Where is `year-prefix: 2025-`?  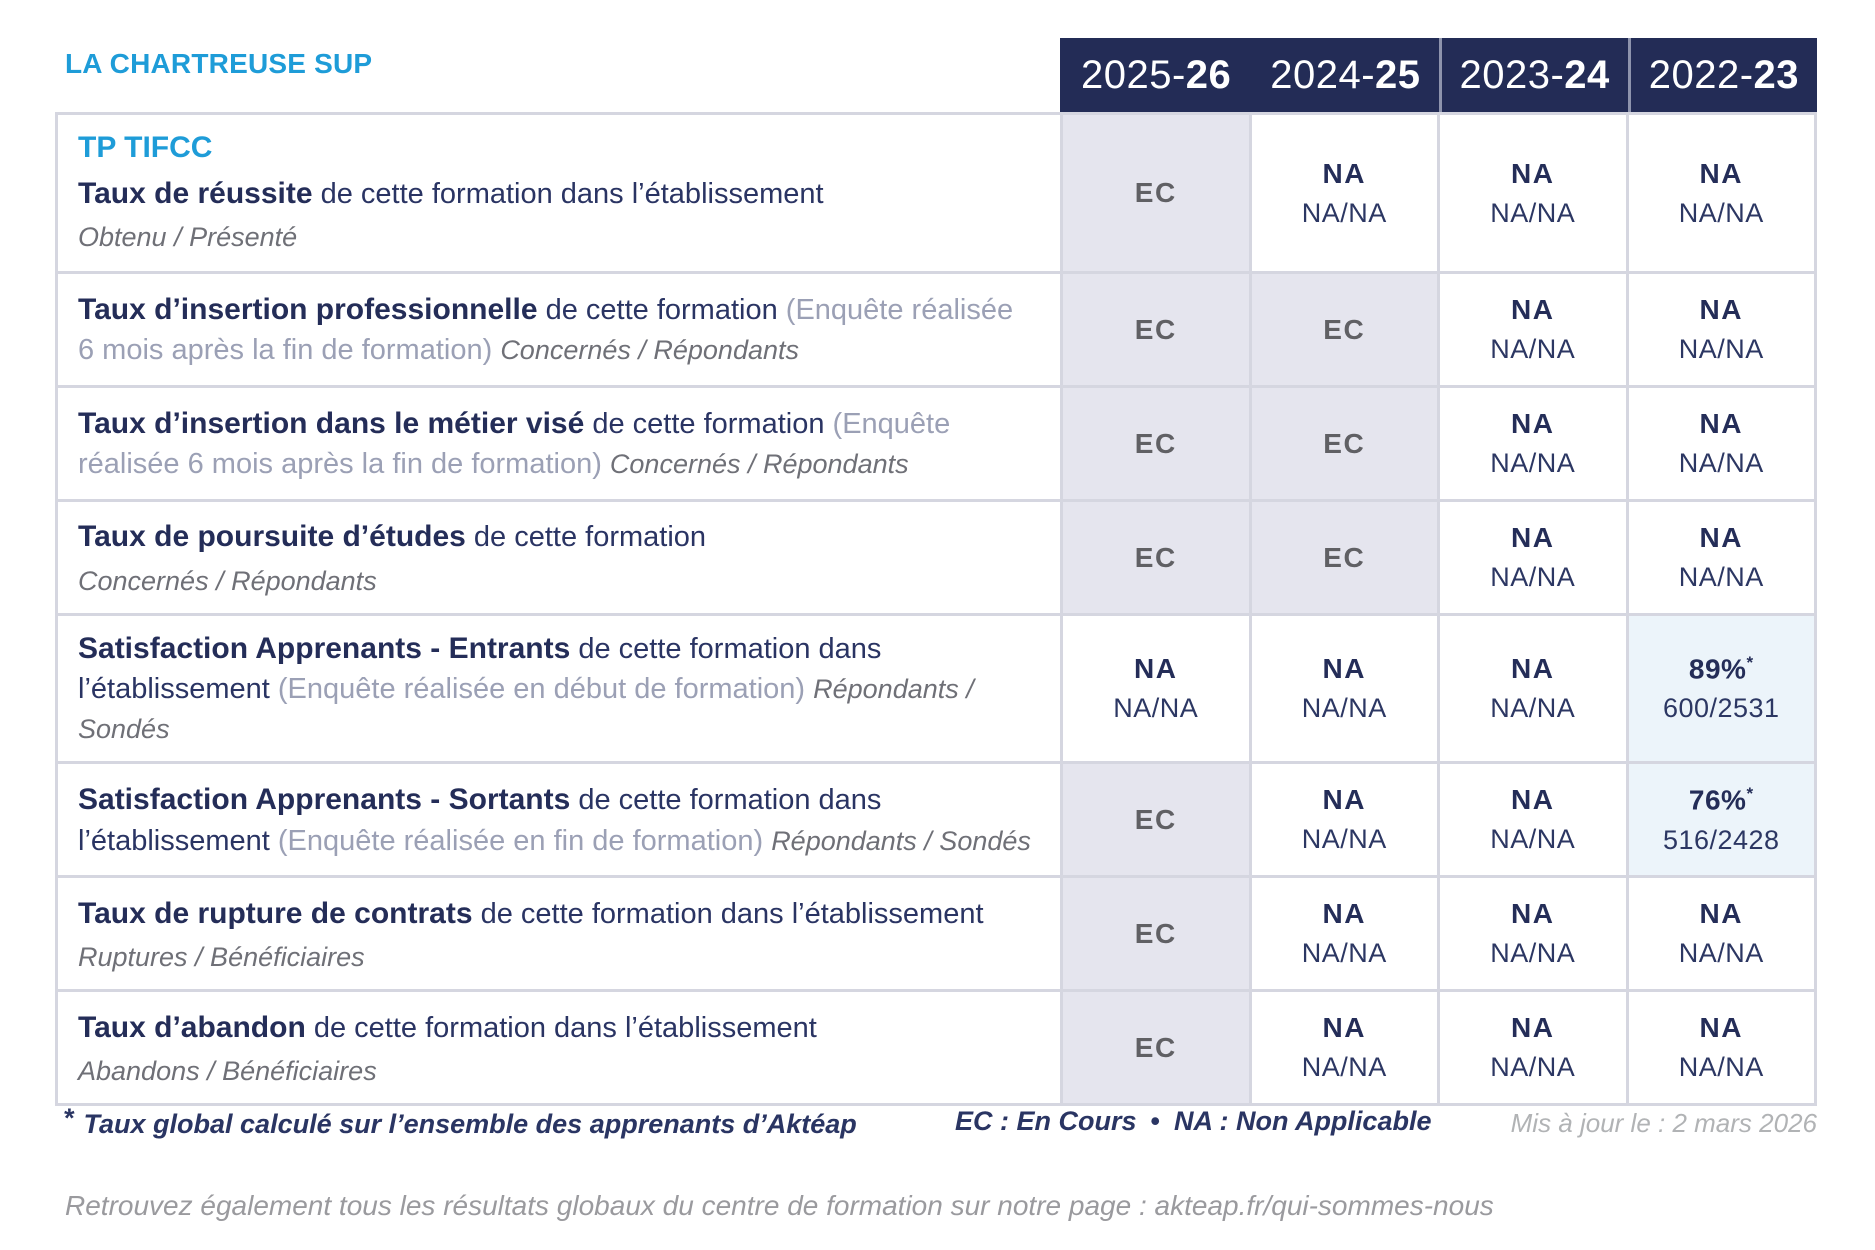
year-prefix: 2025- is located at coordinates (1133, 74).